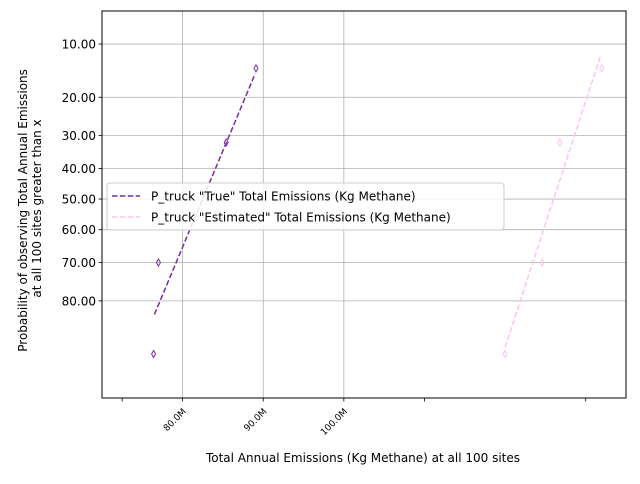  Describe the element at coordinates (79, 169) in the screenshot. I see `y-tick-label: 40.00` at that location.